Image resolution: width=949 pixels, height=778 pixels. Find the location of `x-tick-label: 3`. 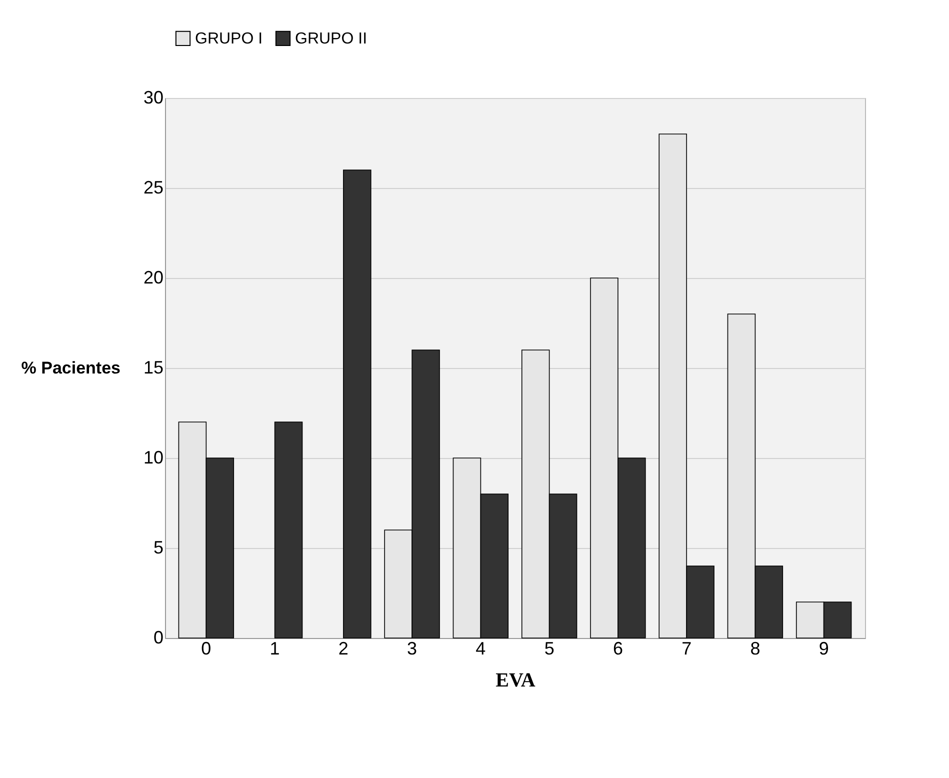

x-tick-label: 3 is located at coordinates (412, 648).